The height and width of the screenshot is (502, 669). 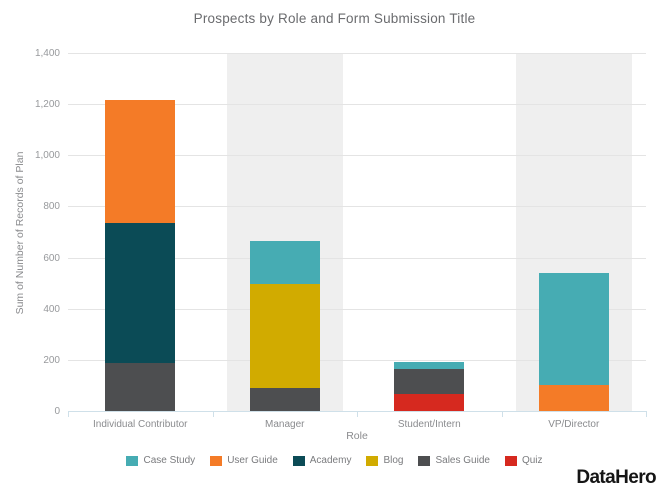 I want to click on legend-item-quiz: Quiz, so click(x=523, y=460).